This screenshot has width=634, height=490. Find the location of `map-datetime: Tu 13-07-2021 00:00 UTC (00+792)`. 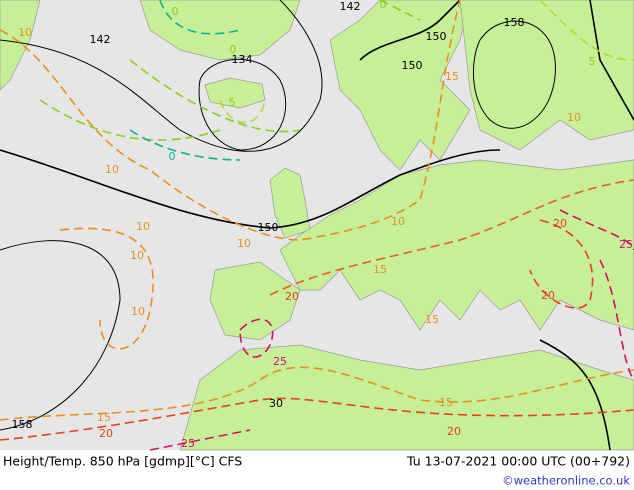

map-datetime: Tu 13-07-2021 00:00 UTC (00+792) is located at coordinates (518, 461).